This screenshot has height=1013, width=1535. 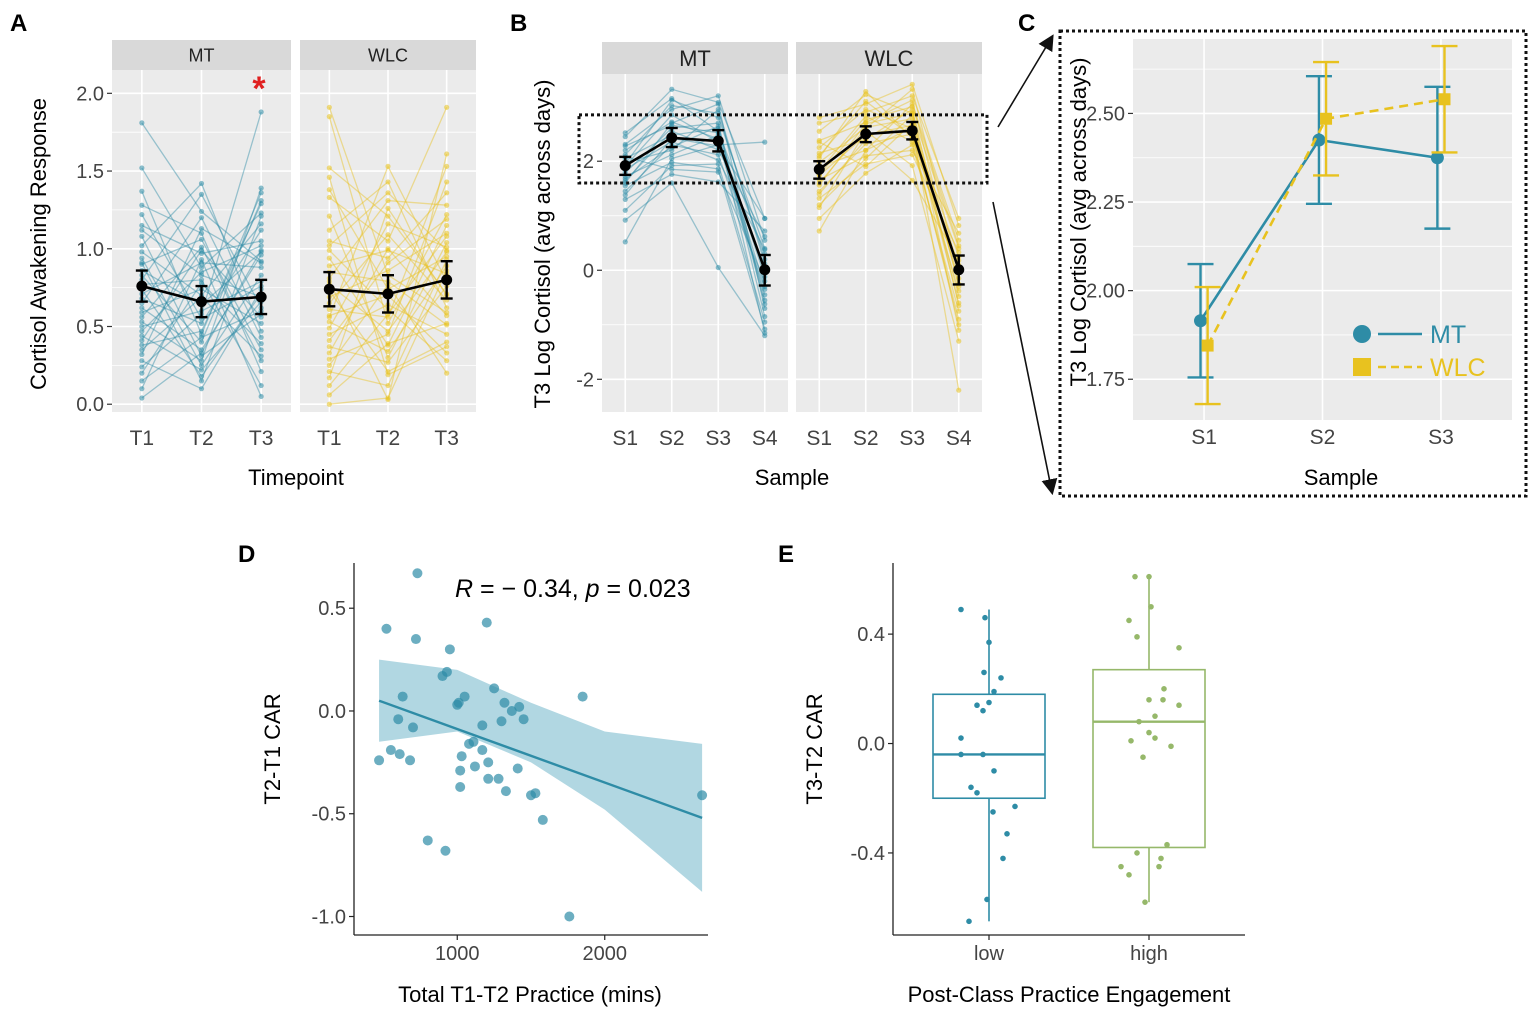 What do you see at coordinates (1437, 158) in the screenshot?
I see `c-point-mt` at bounding box center [1437, 158].